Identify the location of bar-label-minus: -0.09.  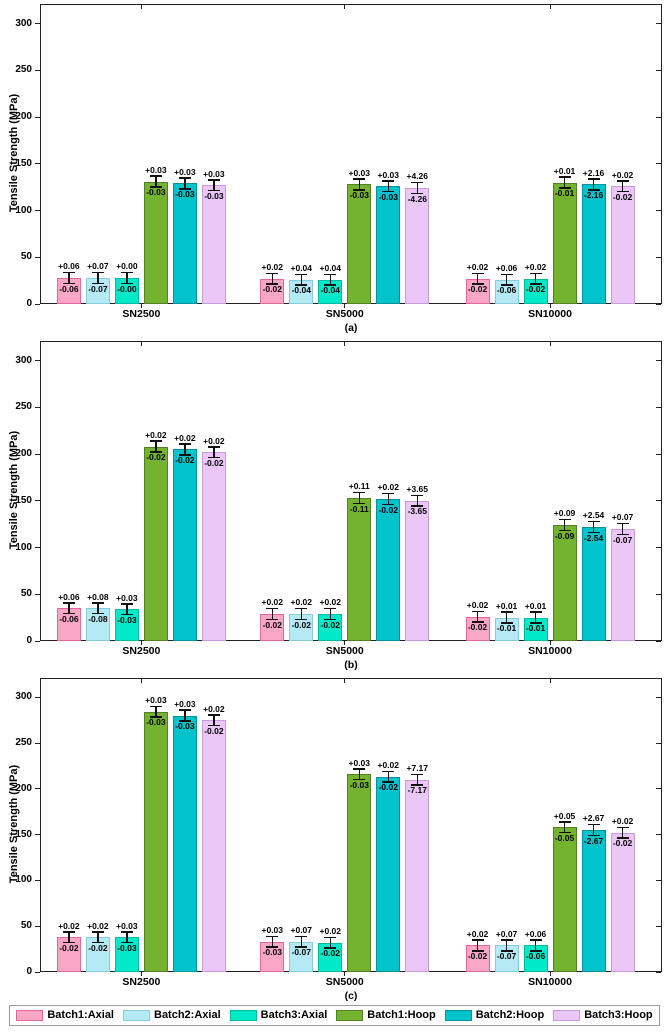
(564, 535).